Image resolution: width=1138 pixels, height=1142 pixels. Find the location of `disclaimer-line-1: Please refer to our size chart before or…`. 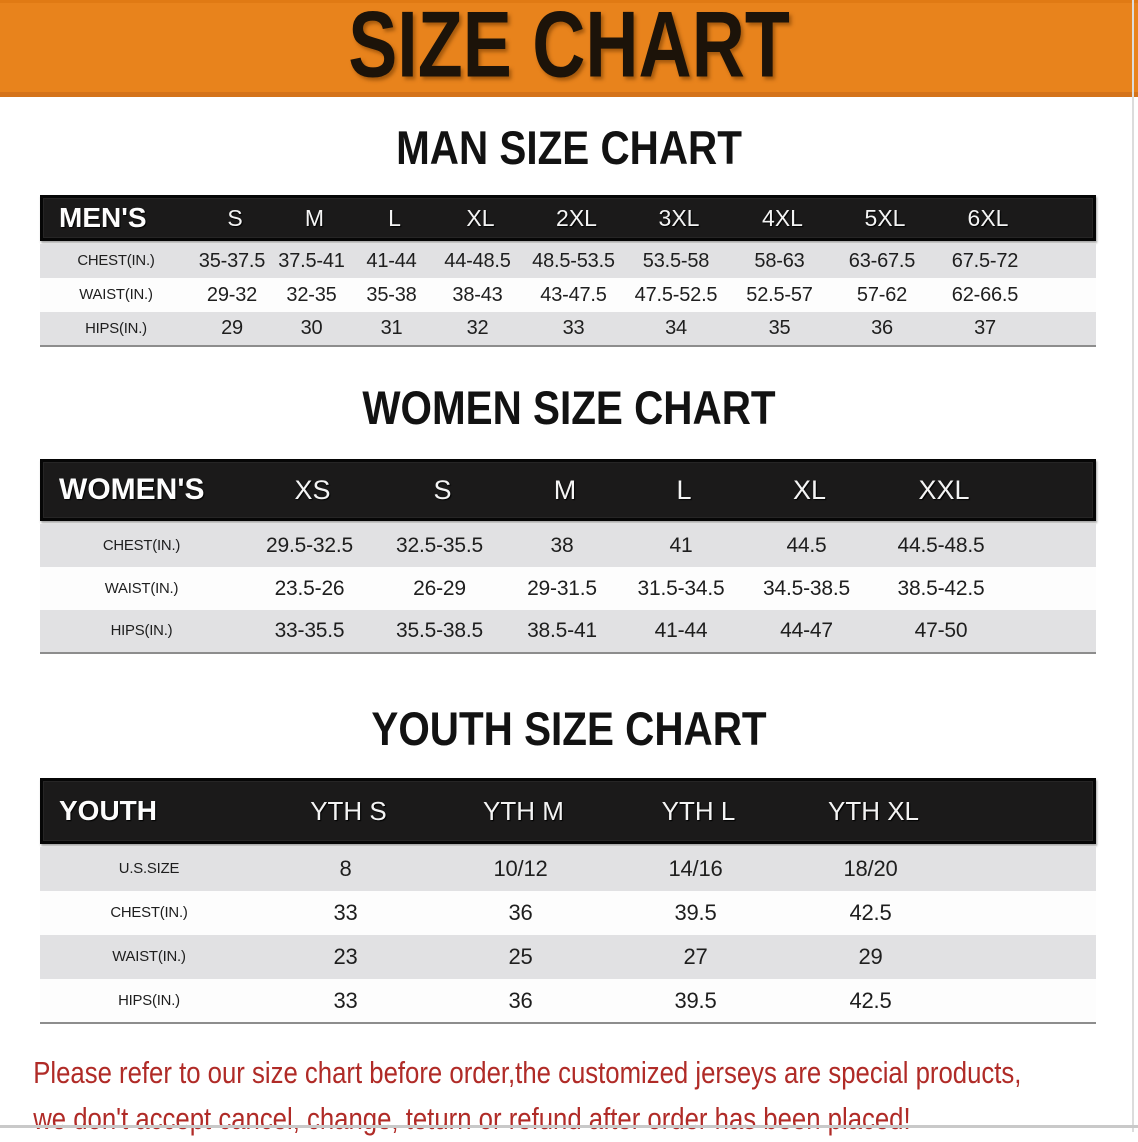

disclaimer-line-1: Please refer to our size chart before or… is located at coordinates (527, 1072).